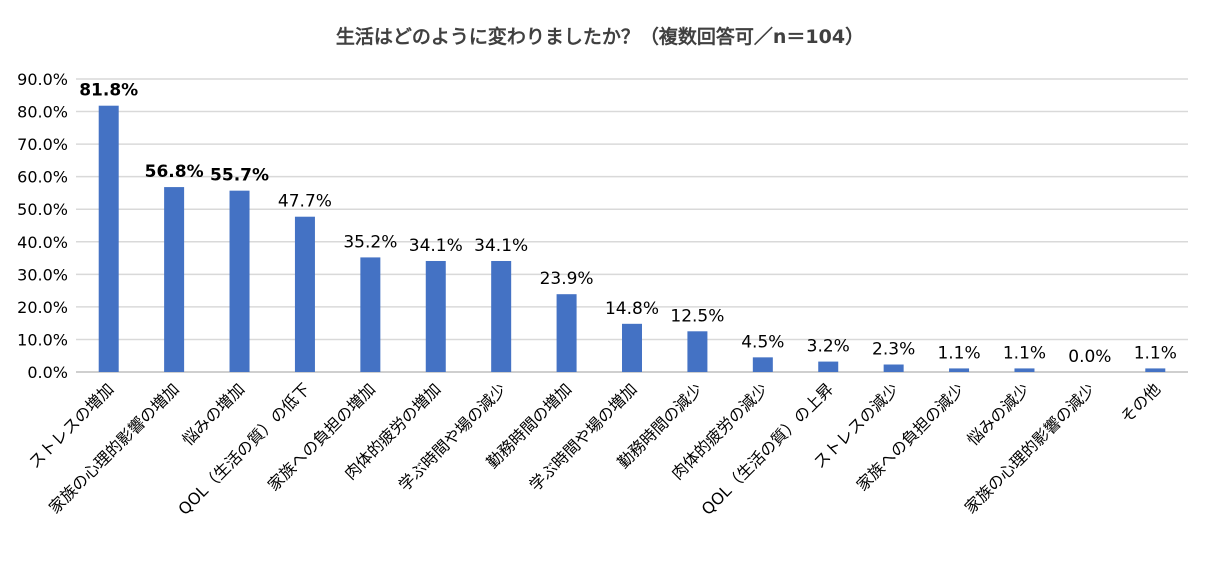  Describe the element at coordinates (213, 414) in the screenshot. I see `x-tick-label: 悩みの増加` at that location.